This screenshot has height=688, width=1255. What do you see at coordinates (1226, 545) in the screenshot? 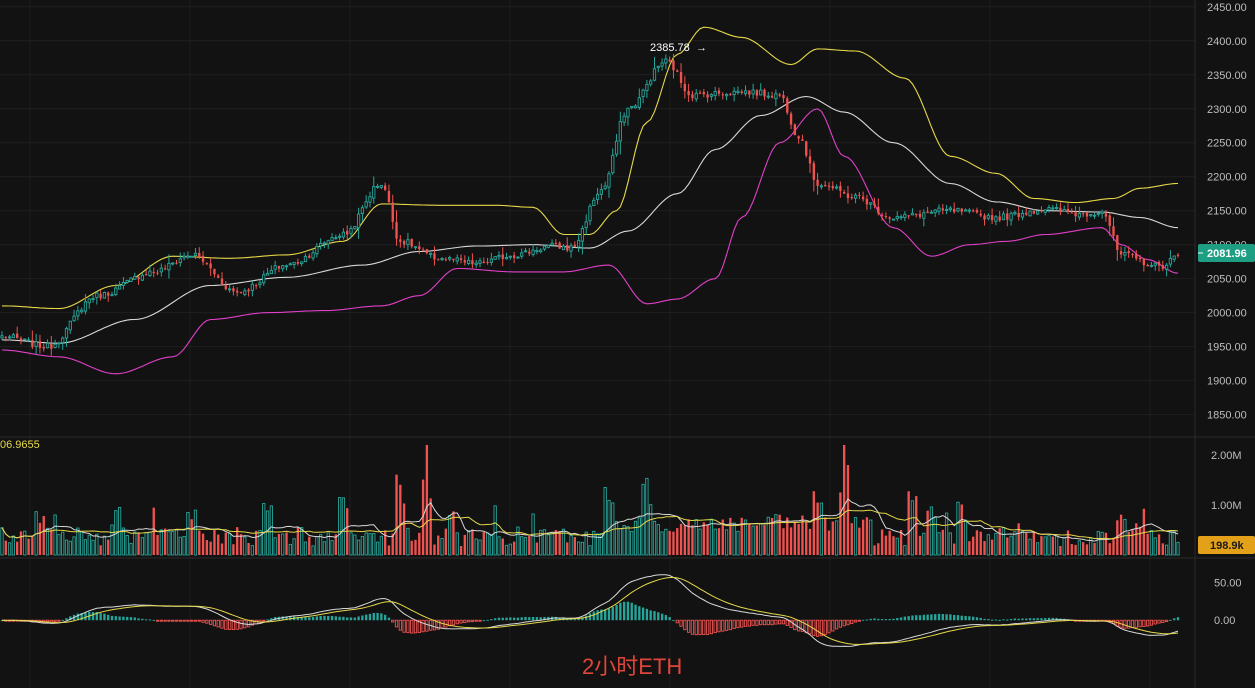
I see `current-volume-marker: 198.9k` at bounding box center [1226, 545].